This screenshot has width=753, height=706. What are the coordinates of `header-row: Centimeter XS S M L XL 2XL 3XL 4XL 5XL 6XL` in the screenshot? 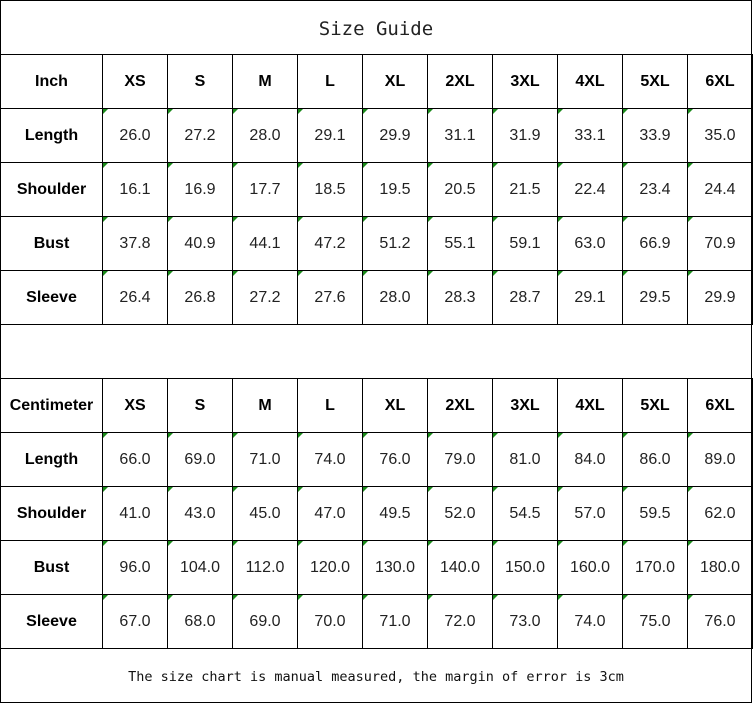 It's located at (376, 405).